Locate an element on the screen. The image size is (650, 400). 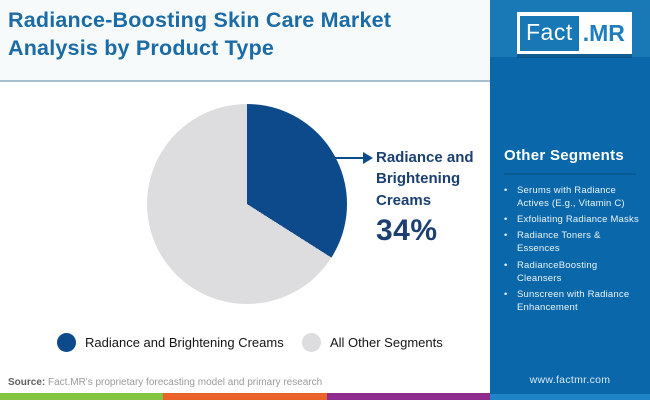
legend-item: Radiance and Brightening Creams is located at coordinates (170, 342).